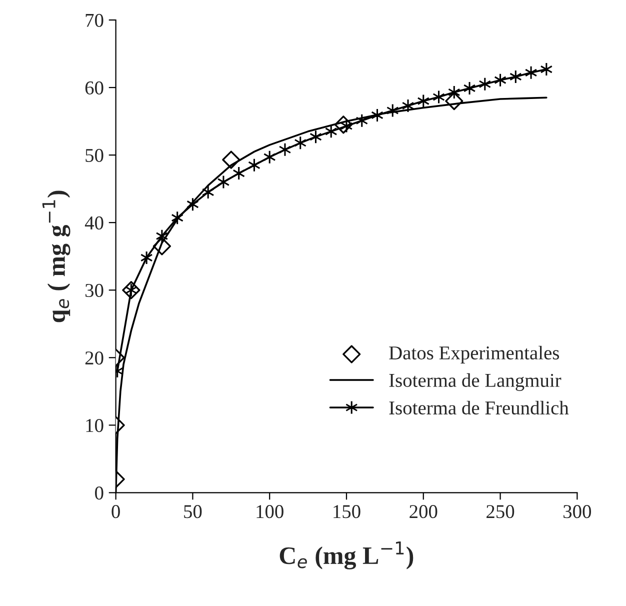 This screenshot has width=626, height=606. I want to click on x-tick-label: 150, so click(347, 511).